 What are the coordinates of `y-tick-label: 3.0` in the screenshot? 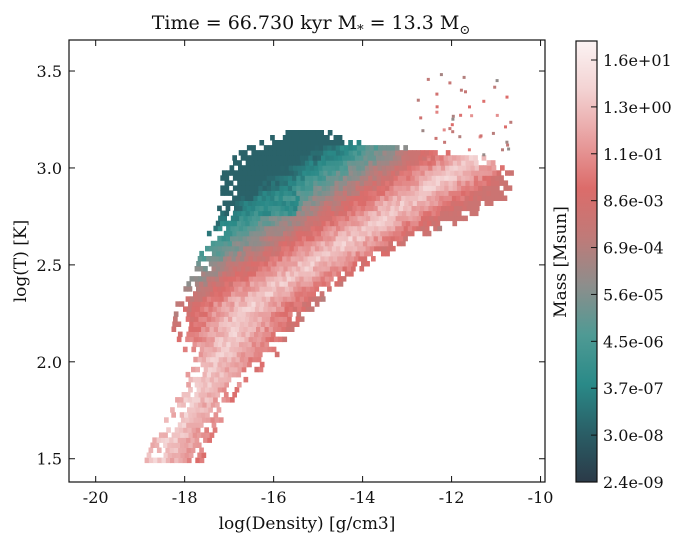 It's located at (49, 168).